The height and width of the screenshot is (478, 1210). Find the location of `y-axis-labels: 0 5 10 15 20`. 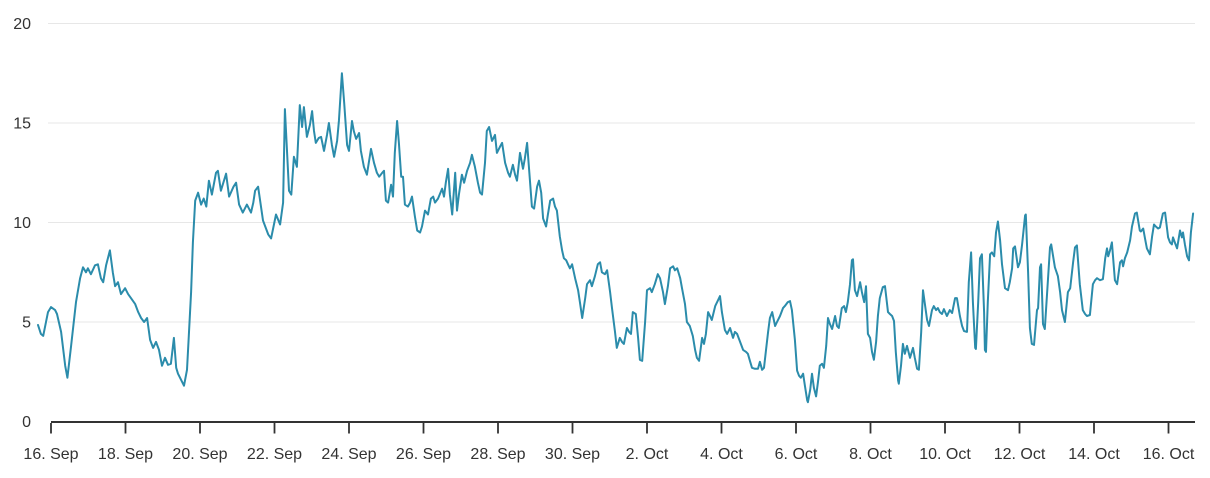

y-axis-labels: 0 5 10 15 20 is located at coordinates (22, 223).